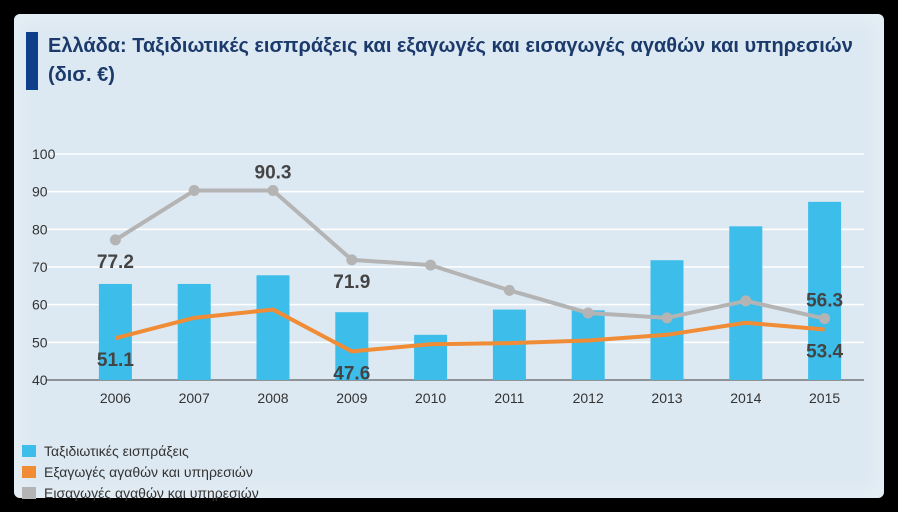 This screenshot has width=898, height=512. What do you see at coordinates (666, 398) in the screenshot?
I see `x-tick-label: 2013` at bounding box center [666, 398].